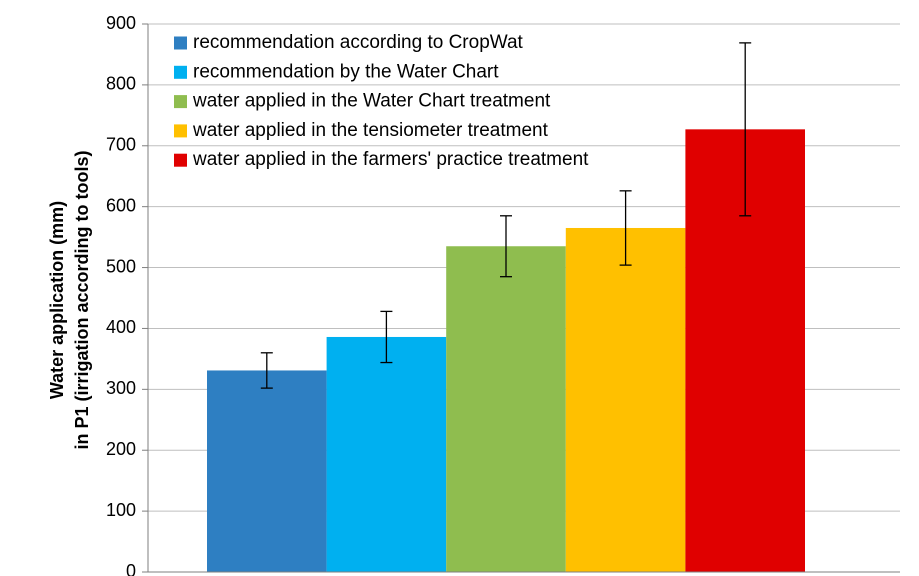 The image size is (919, 576). What do you see at coordinates (131, 568) in the screenshot?
I see `y-tick-label: 0` at bounding box center [131, 568].